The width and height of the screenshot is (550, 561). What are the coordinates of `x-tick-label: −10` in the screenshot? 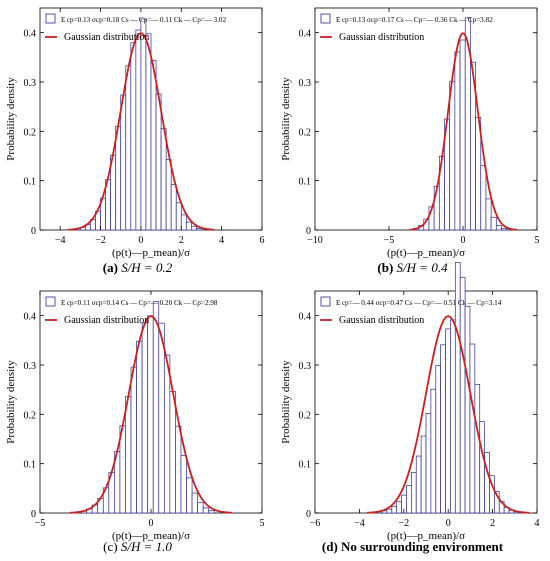 It's located at (315, 240).